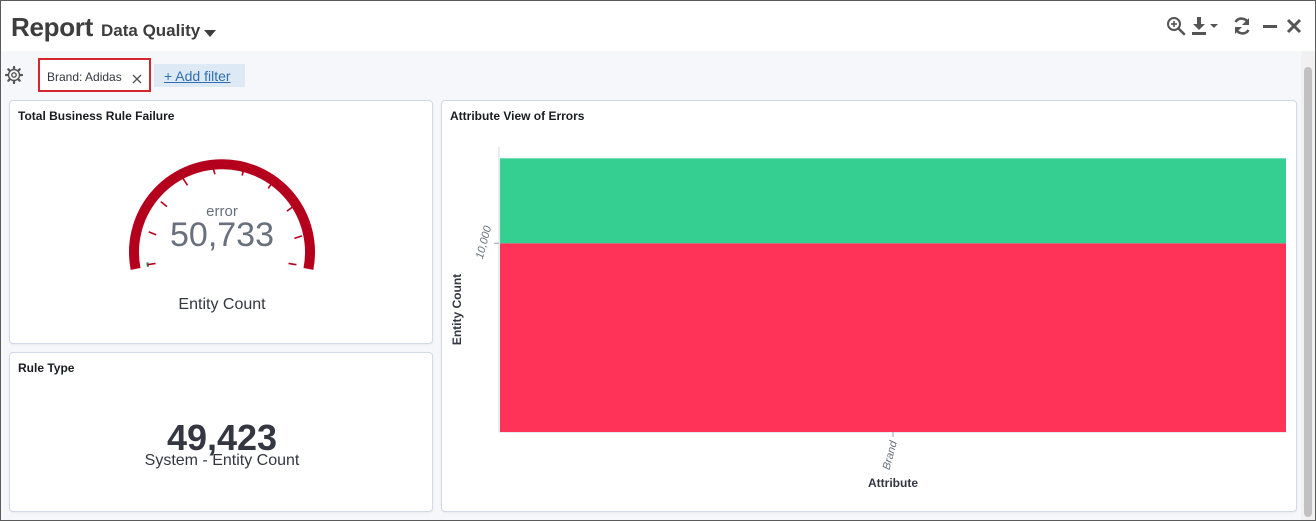 Image resolution: width=1316 pixels, height=521 pixels. What do you see at coordinates (651, 75) in the screenshot?
I see `filter-bar: Brand: Adidas + Add filter` at bounding box center [651, 75].